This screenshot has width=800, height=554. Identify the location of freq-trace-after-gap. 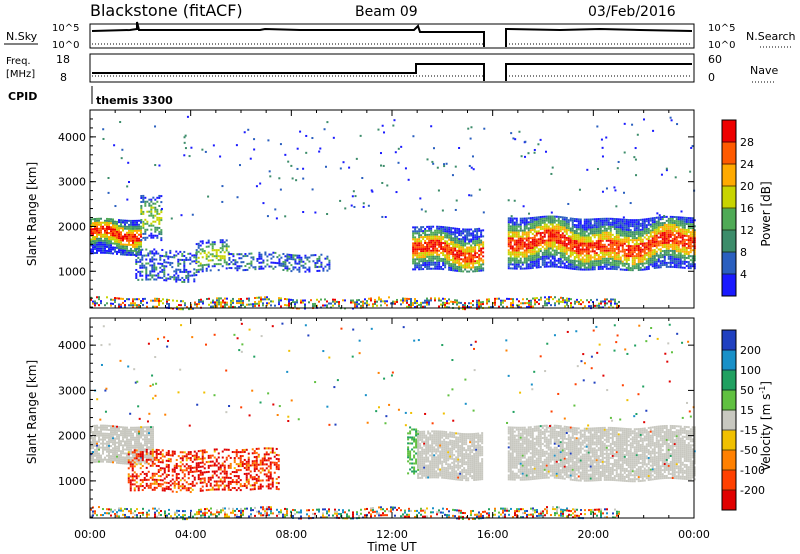
(598, 72).